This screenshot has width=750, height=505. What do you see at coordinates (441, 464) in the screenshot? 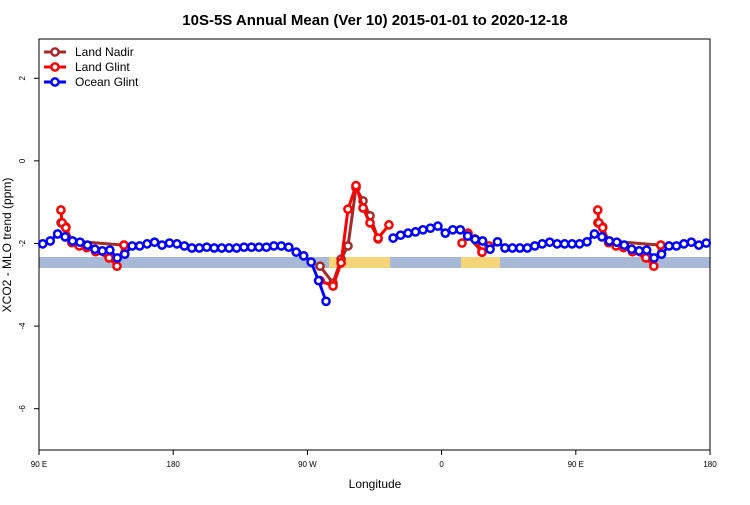
I see `x-tick-label: 0` at bounding box center [441, 464].